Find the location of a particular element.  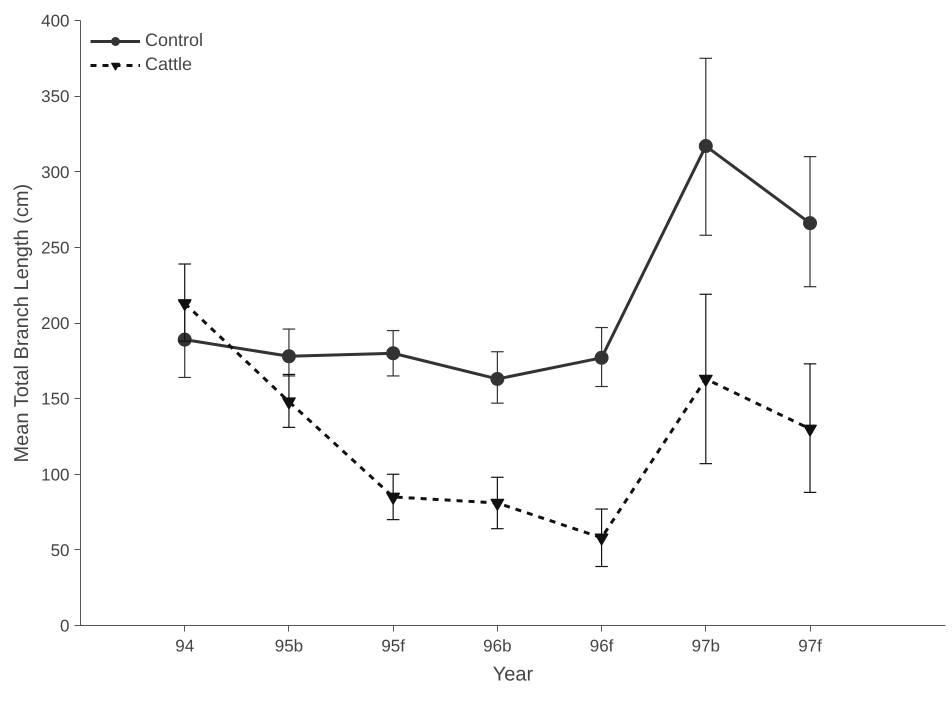

y-tick-label: 150 is located at coordinates (55, 399).